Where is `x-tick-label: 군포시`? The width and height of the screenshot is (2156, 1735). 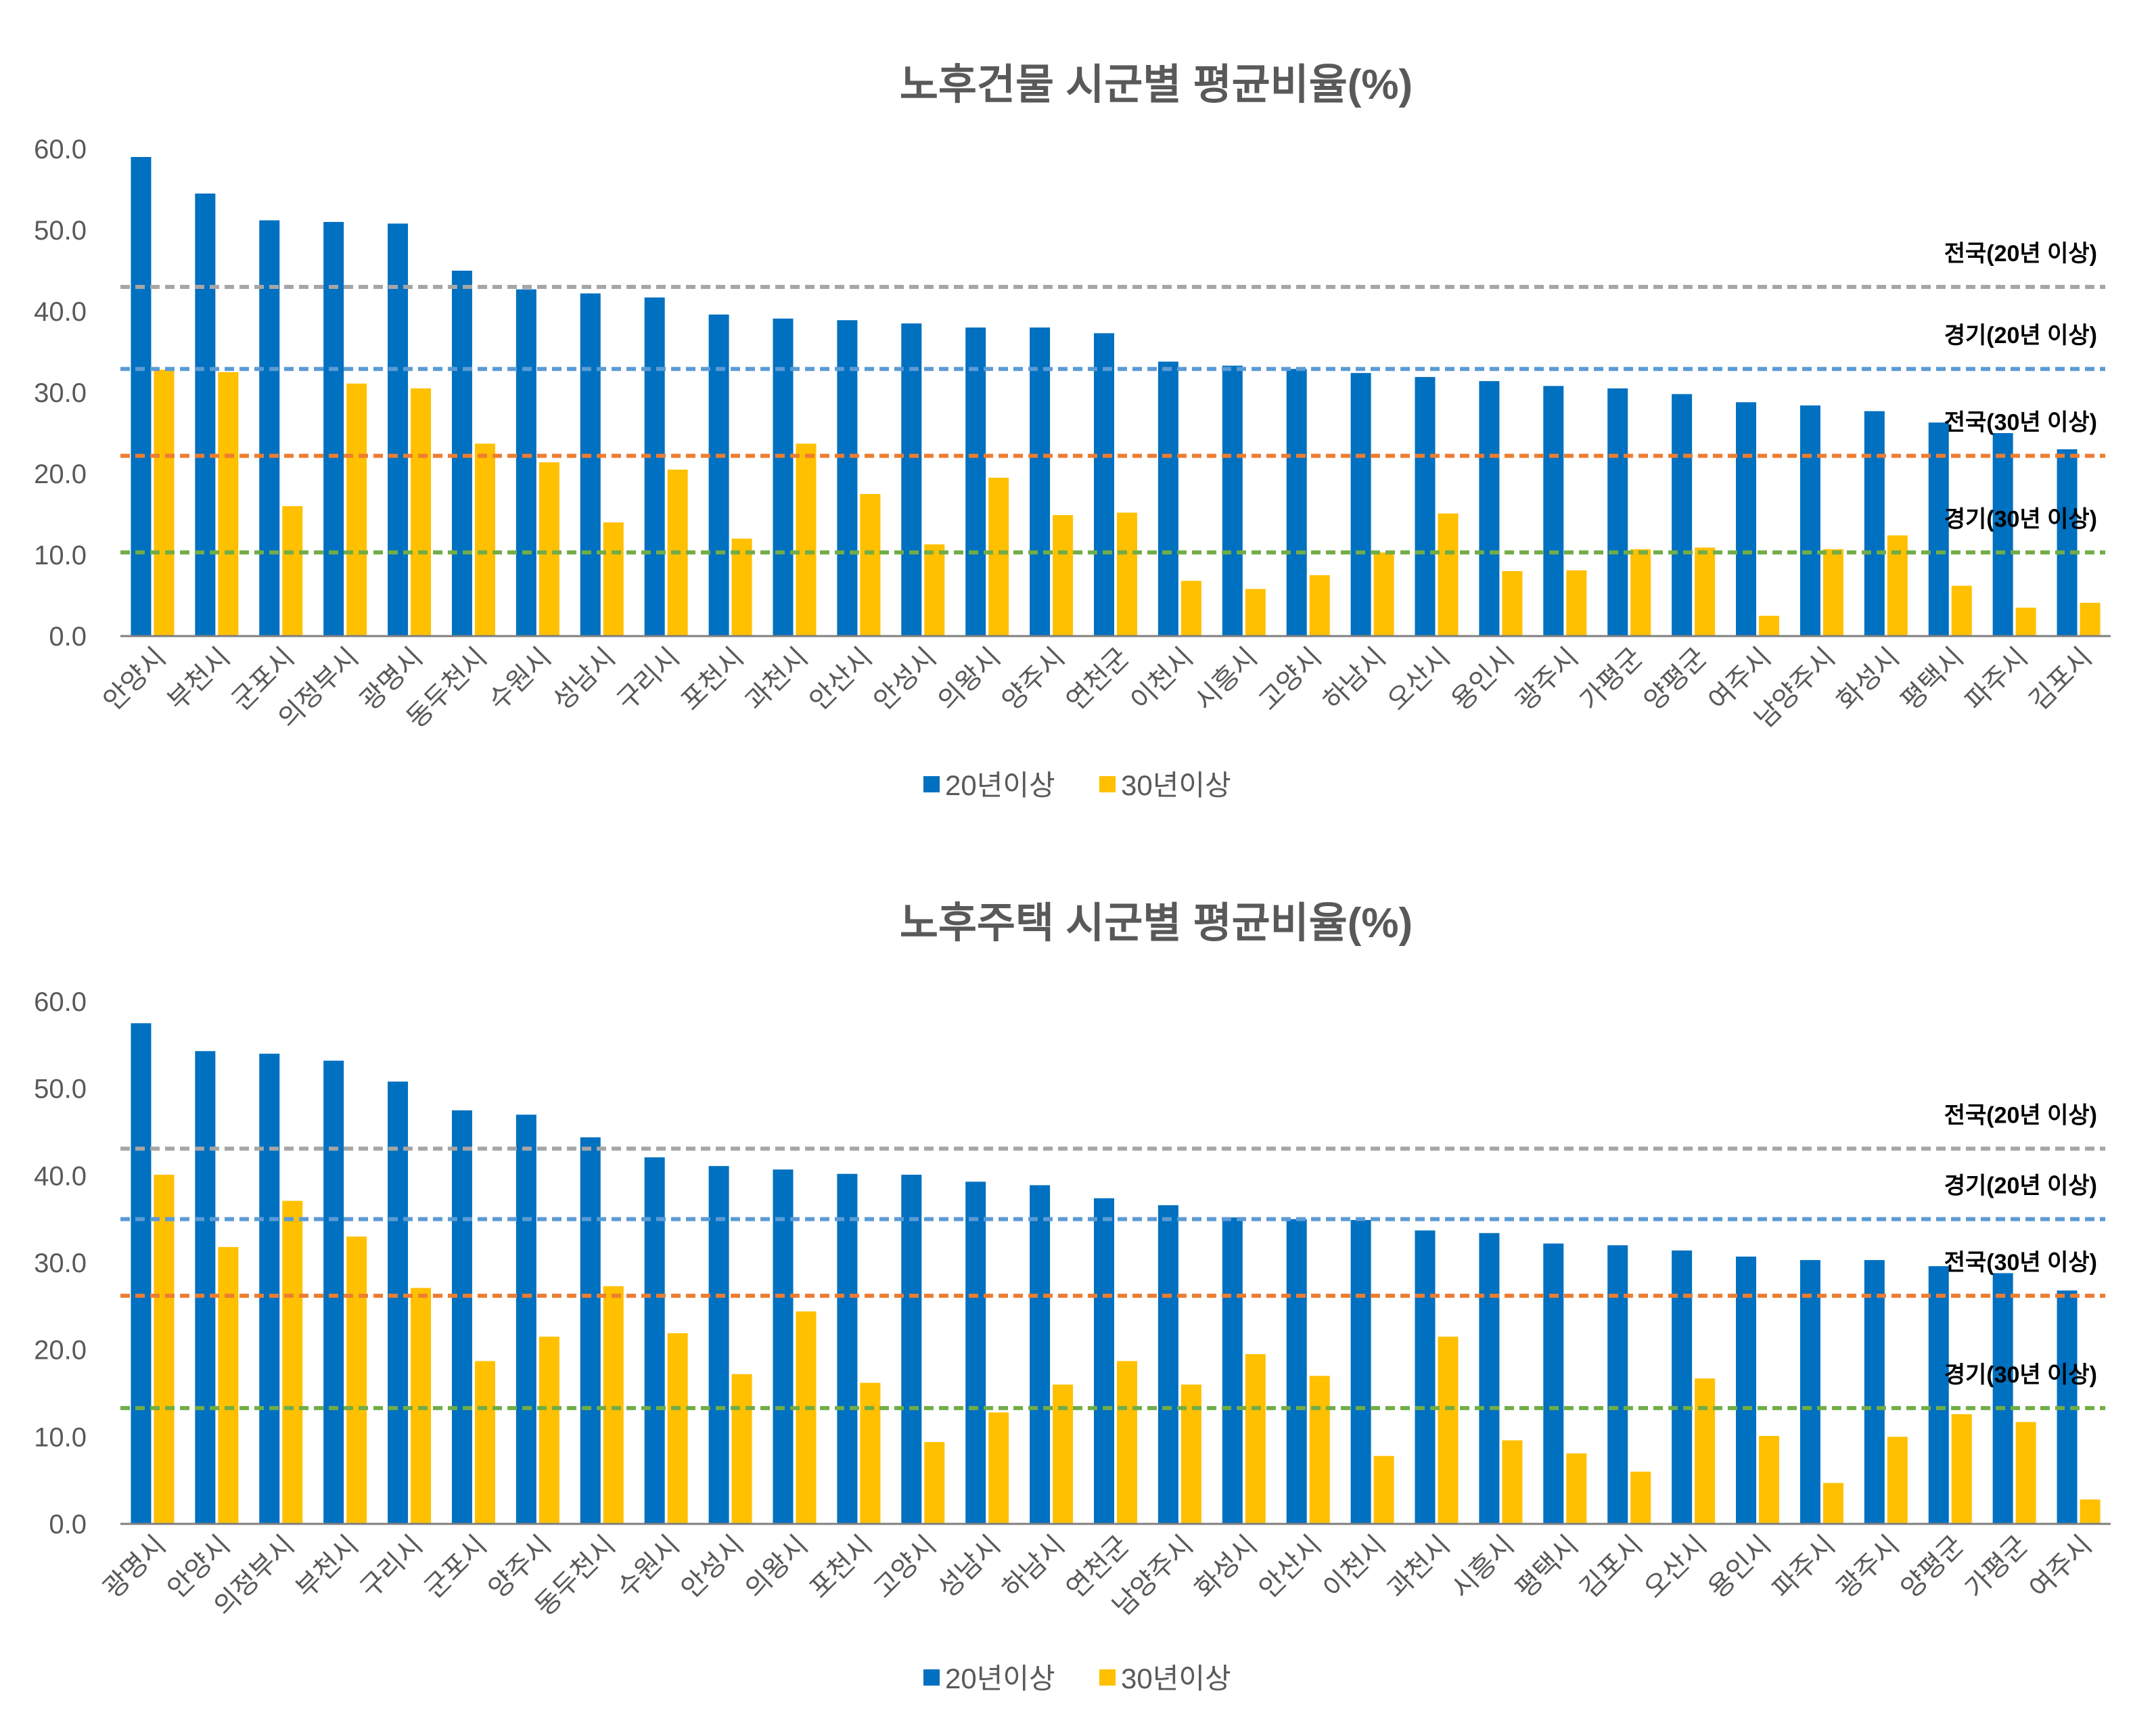 x-tick-label: 군포시 is located at coordinates (455, 1567).